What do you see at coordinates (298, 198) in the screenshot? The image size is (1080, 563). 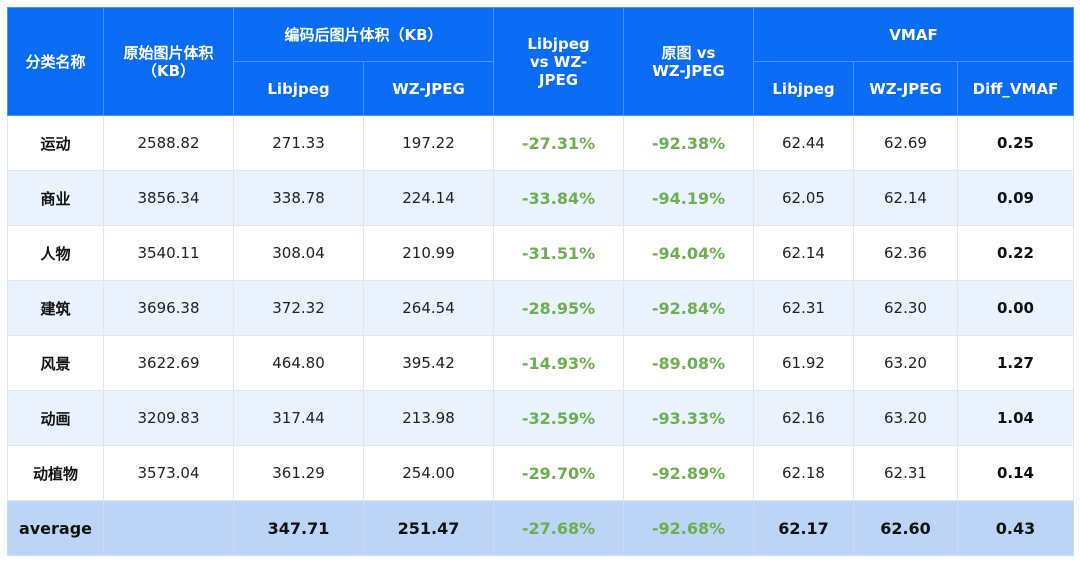 I see `cell-enc-lib: 338.78` at bounding box center [298, 198].